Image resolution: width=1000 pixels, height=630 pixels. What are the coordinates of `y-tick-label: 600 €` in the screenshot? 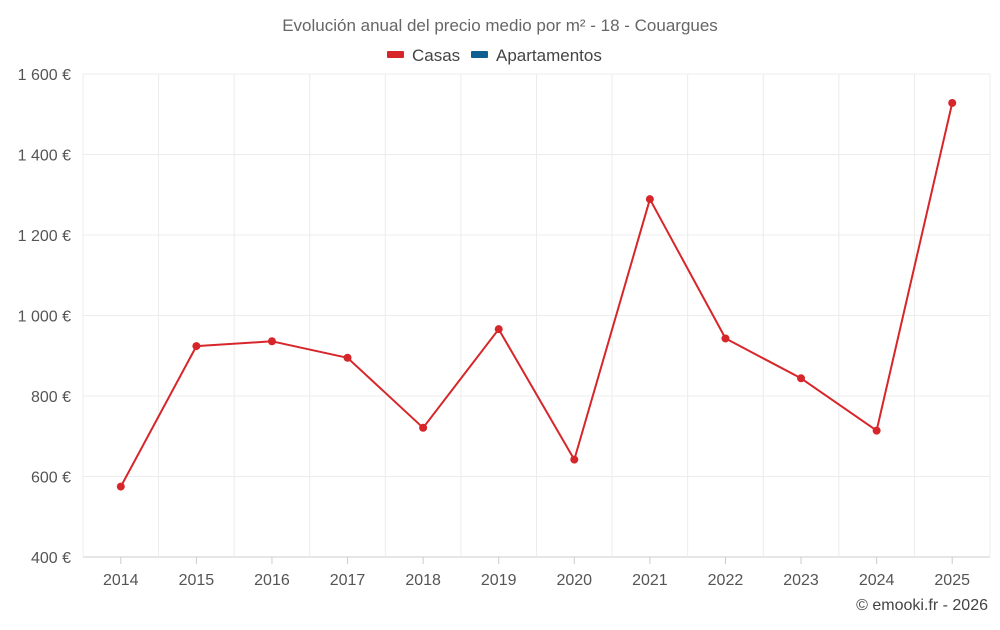 It's located at (51, 478).